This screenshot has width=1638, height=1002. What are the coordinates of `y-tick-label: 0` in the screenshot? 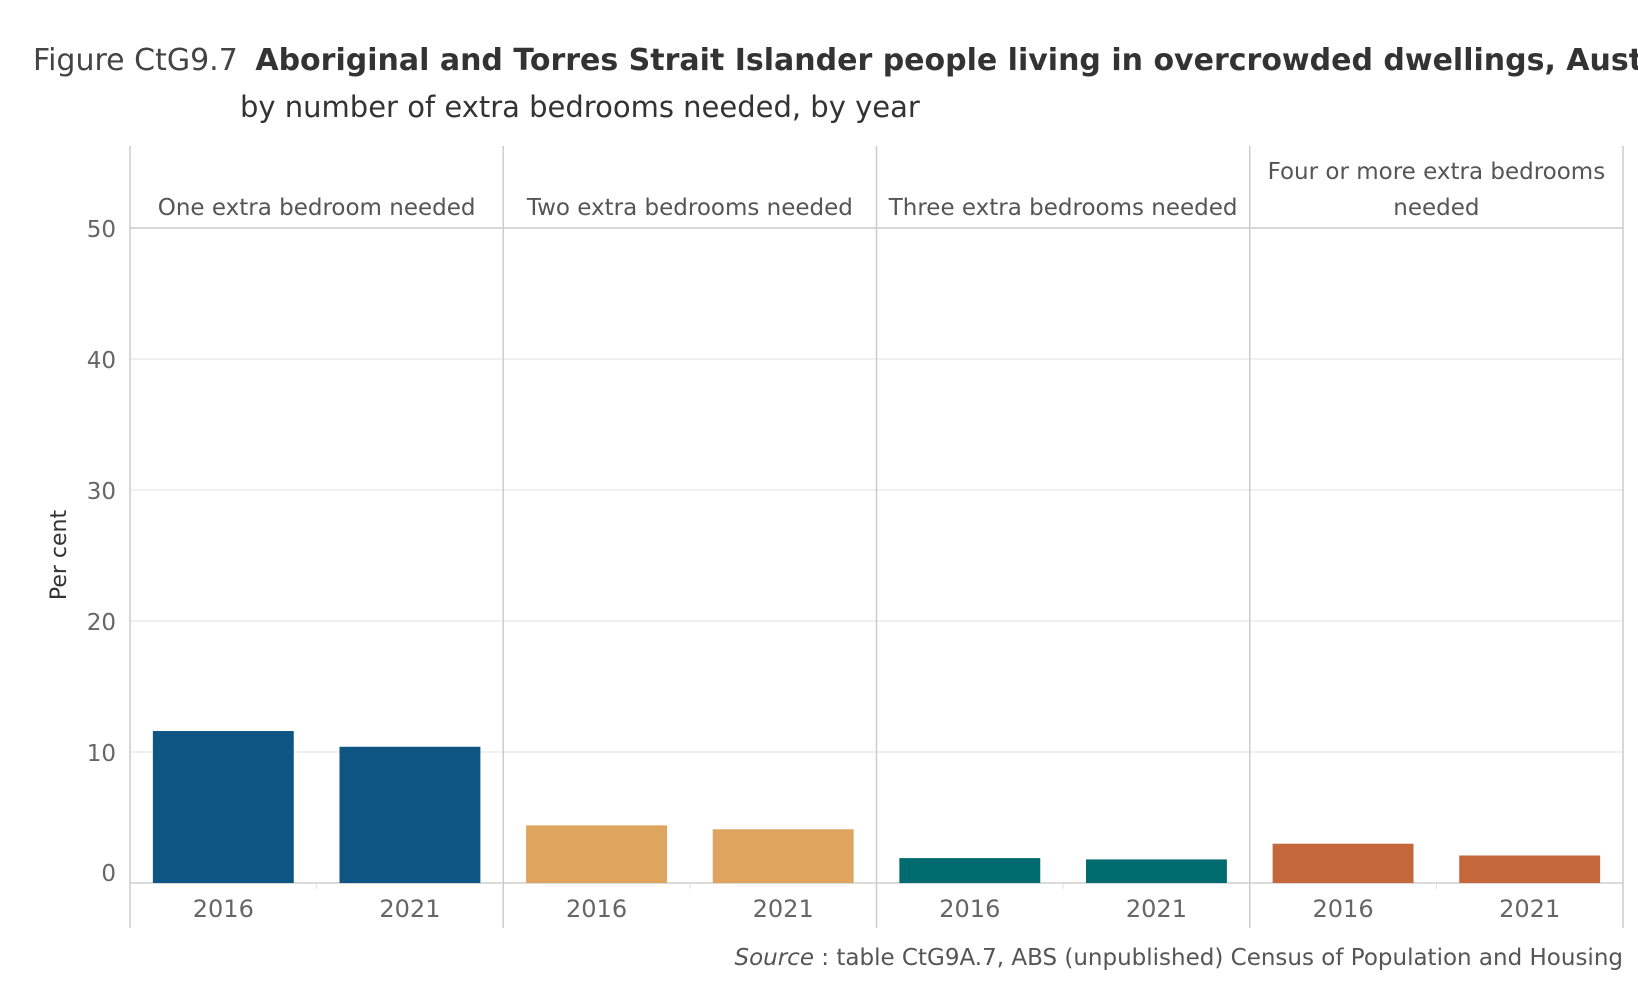 It's located at (108, 874).